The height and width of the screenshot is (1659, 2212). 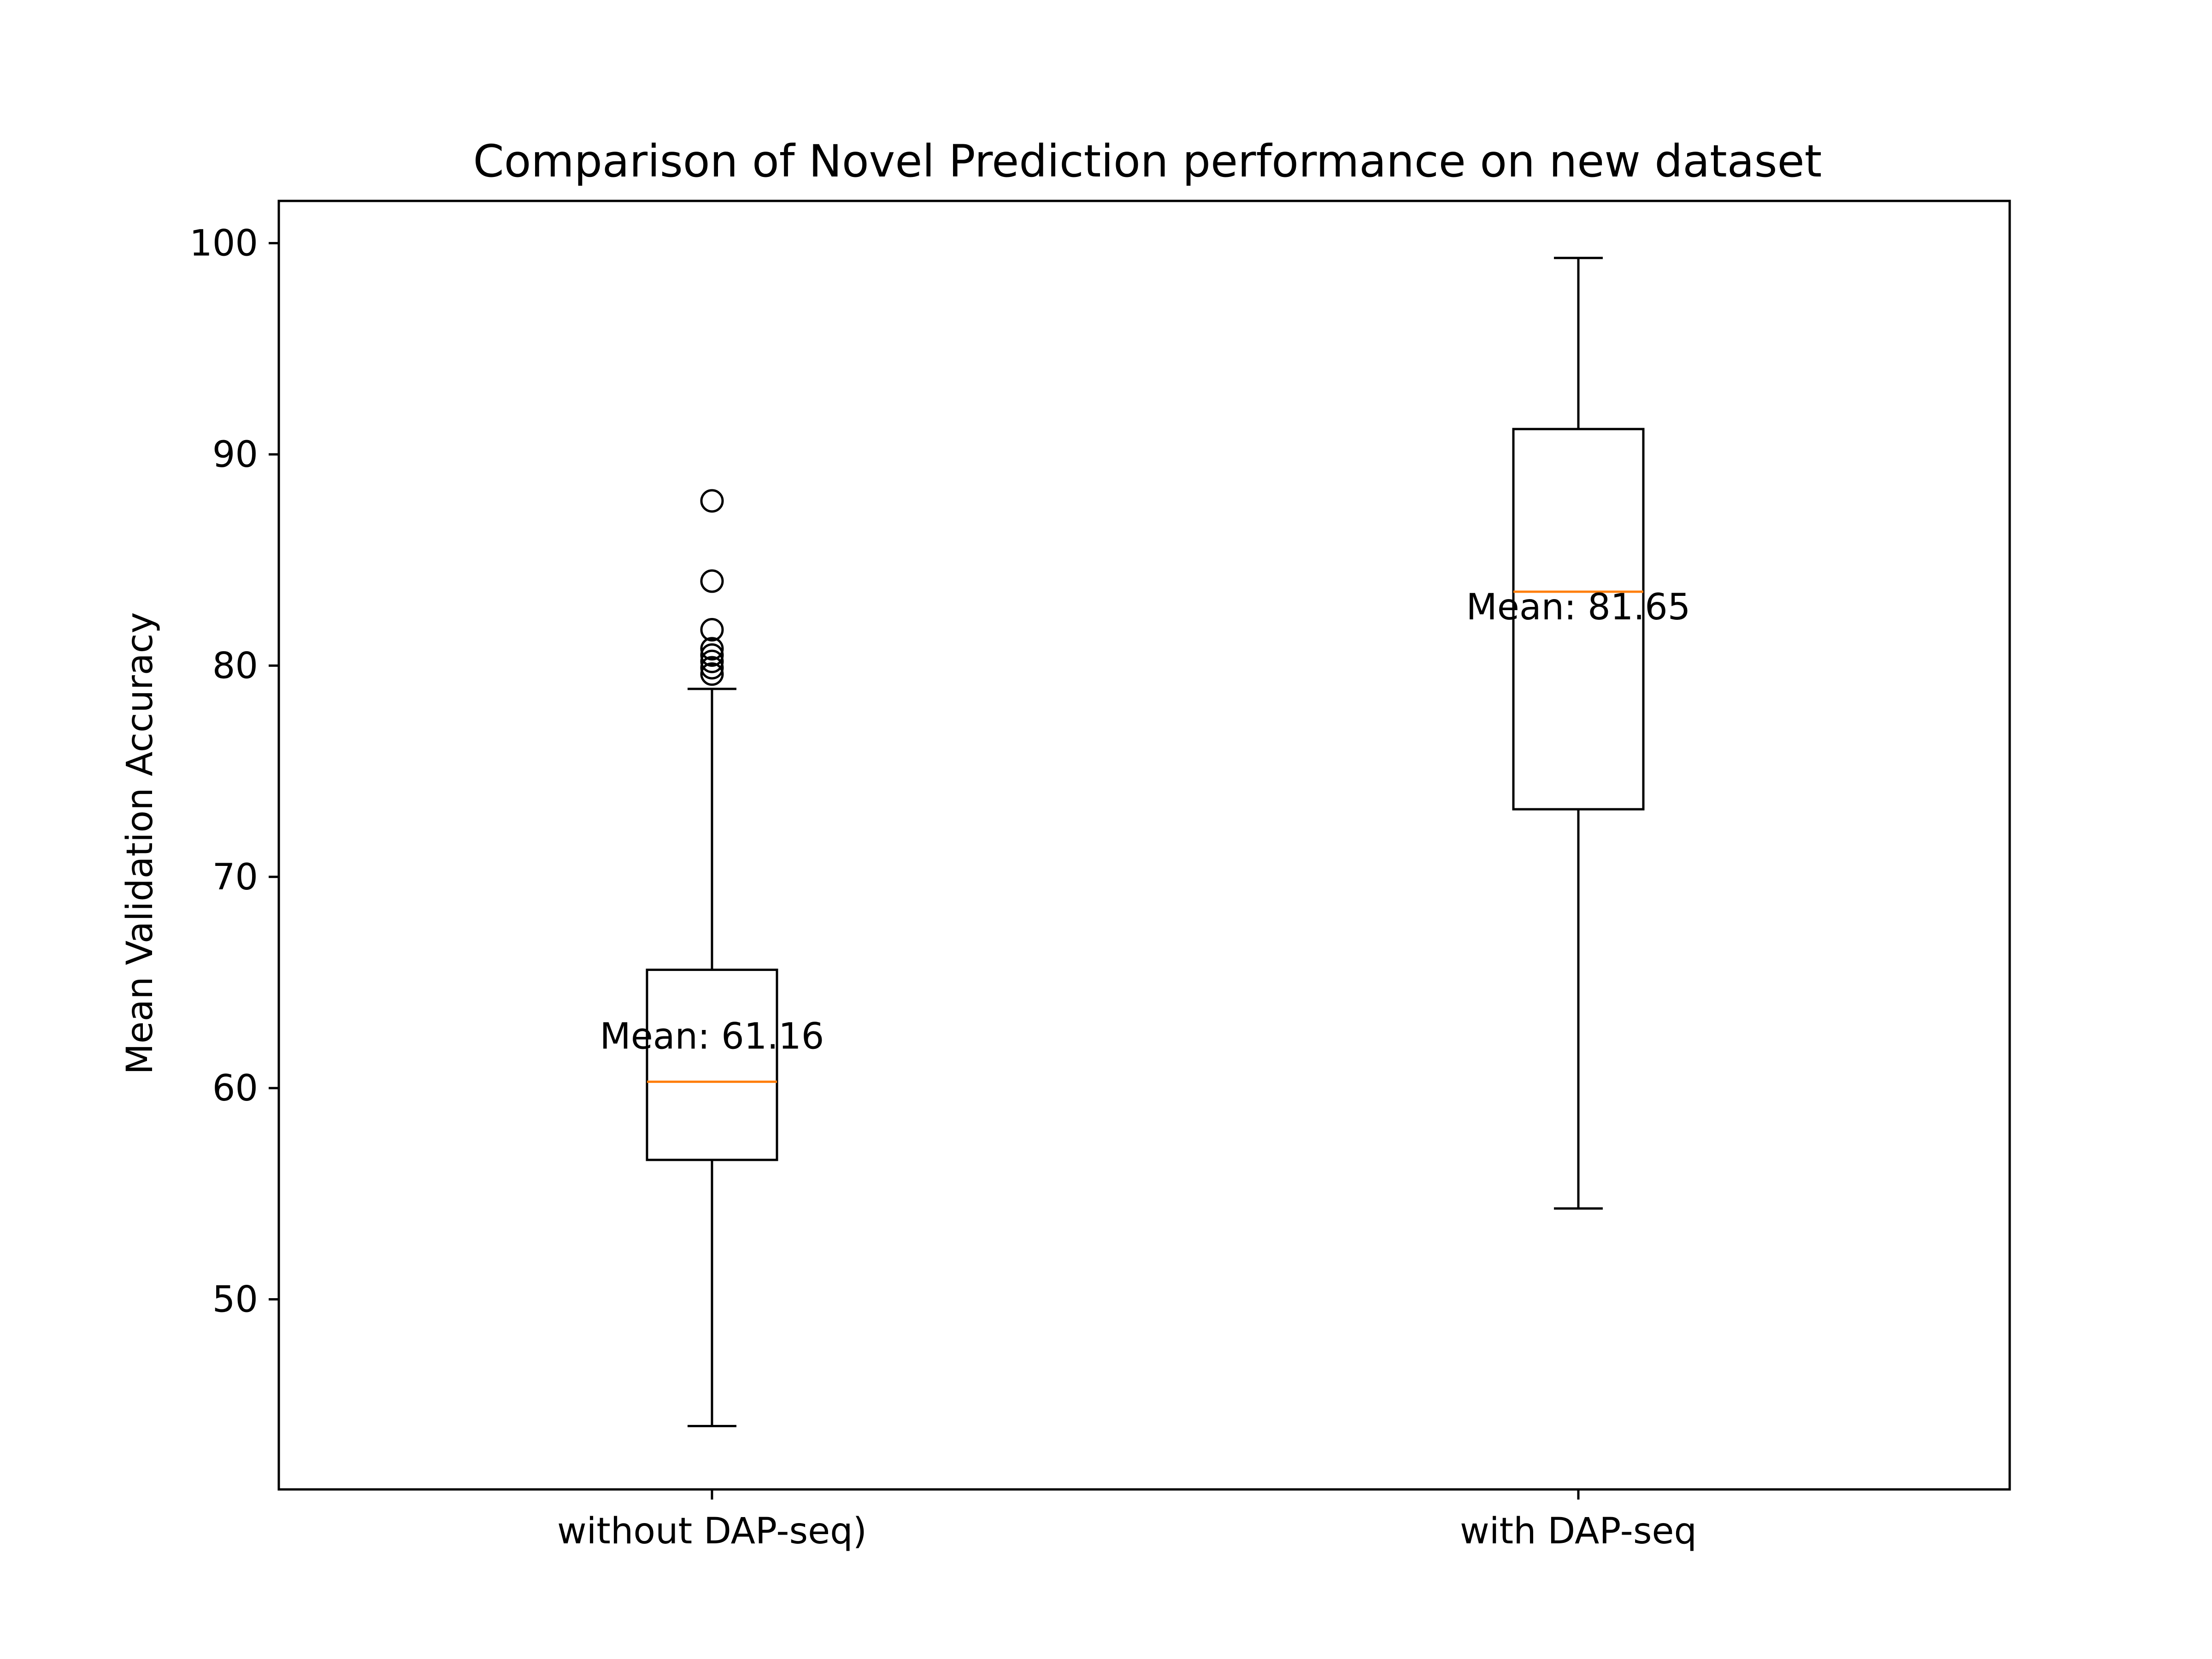 I want to click on mean-annotation: Mean: 61.16, so click(x=712, y=1036).